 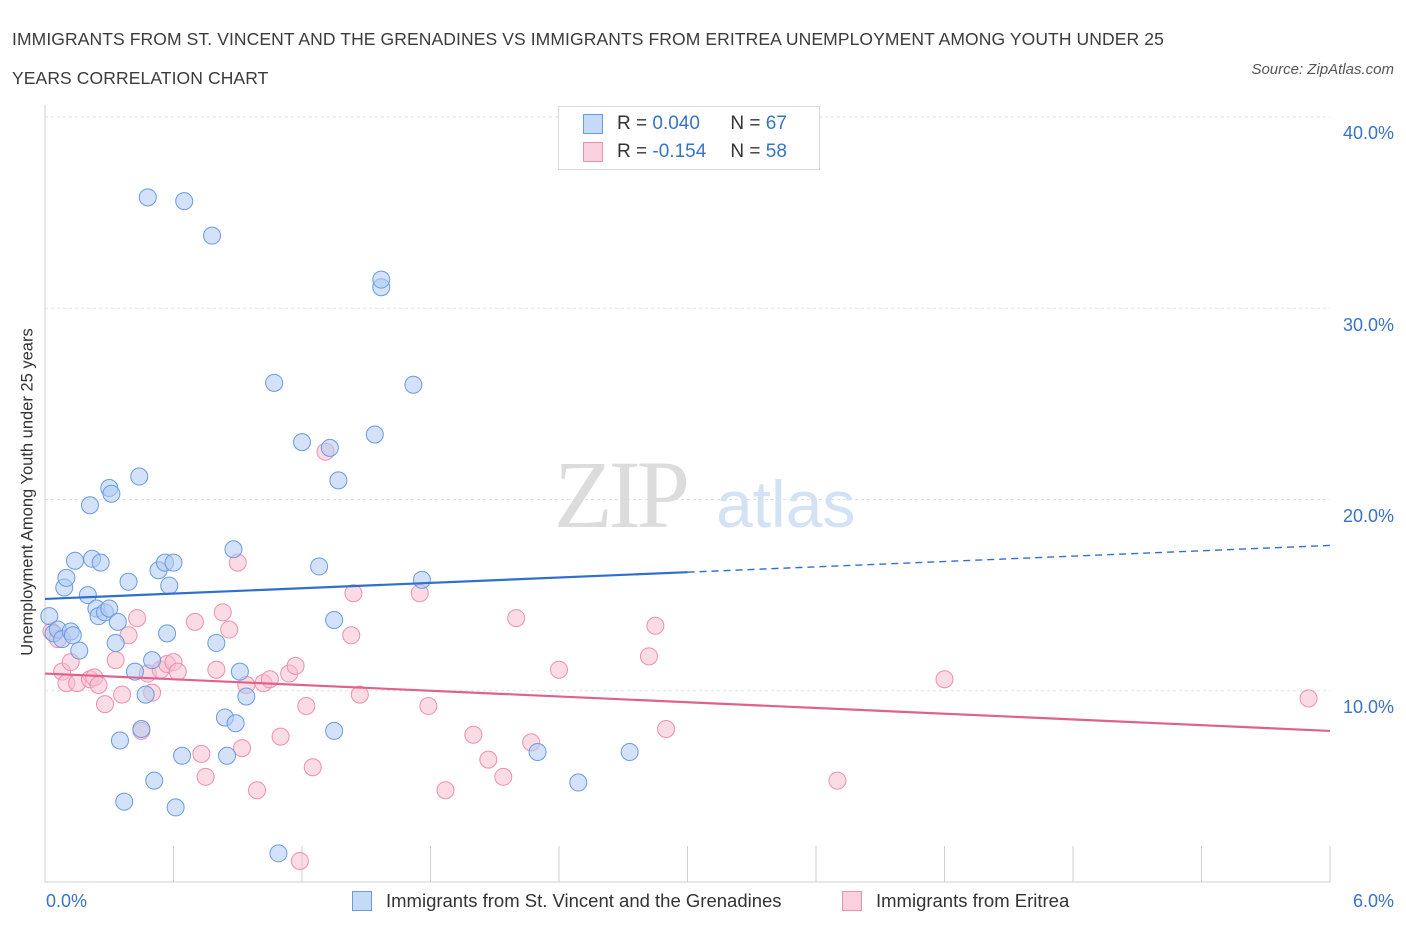 What do you see at coordinates (27, 492) in the screenshot?
I see `y-axis-label: Unemployment Among Youth under 25 years` at bounding box center [27, 492].